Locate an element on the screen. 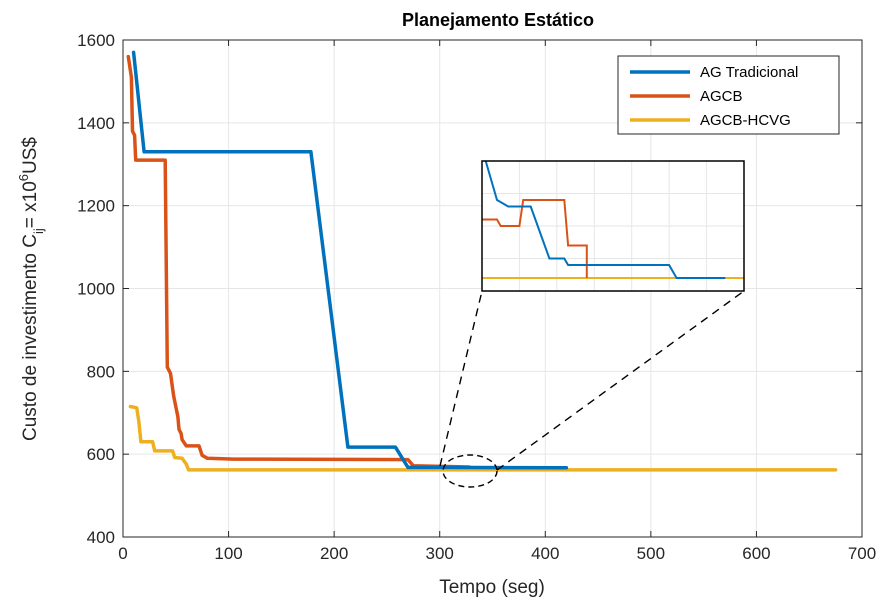 Image resolution: width=884 pixels, height=601 pixels. y-axis-label-suffix: US$ is located at coordinates (30, 155).